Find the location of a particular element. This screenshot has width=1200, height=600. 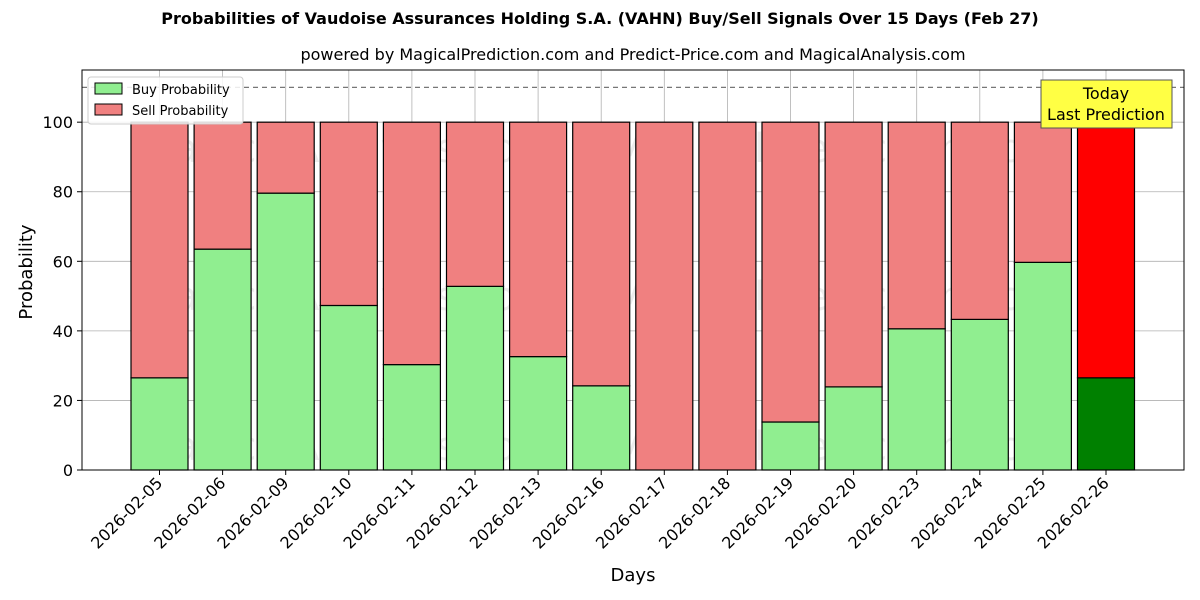

y-tick-label: 0 is located at coordinates (68, 470).